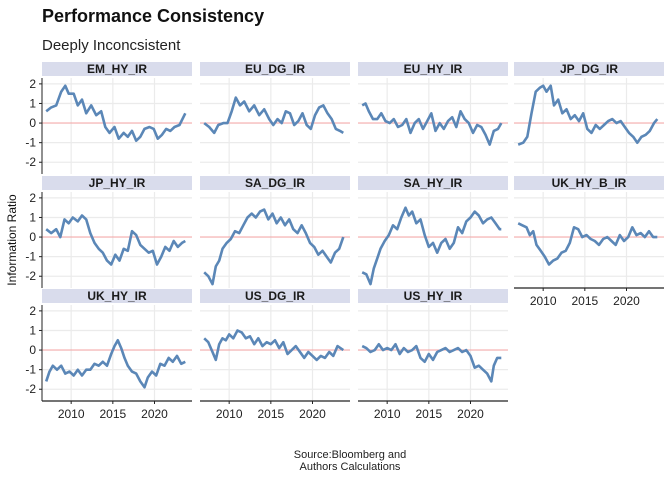  I want to click on y-axis-title: Information Ratio, so click(12, 240).